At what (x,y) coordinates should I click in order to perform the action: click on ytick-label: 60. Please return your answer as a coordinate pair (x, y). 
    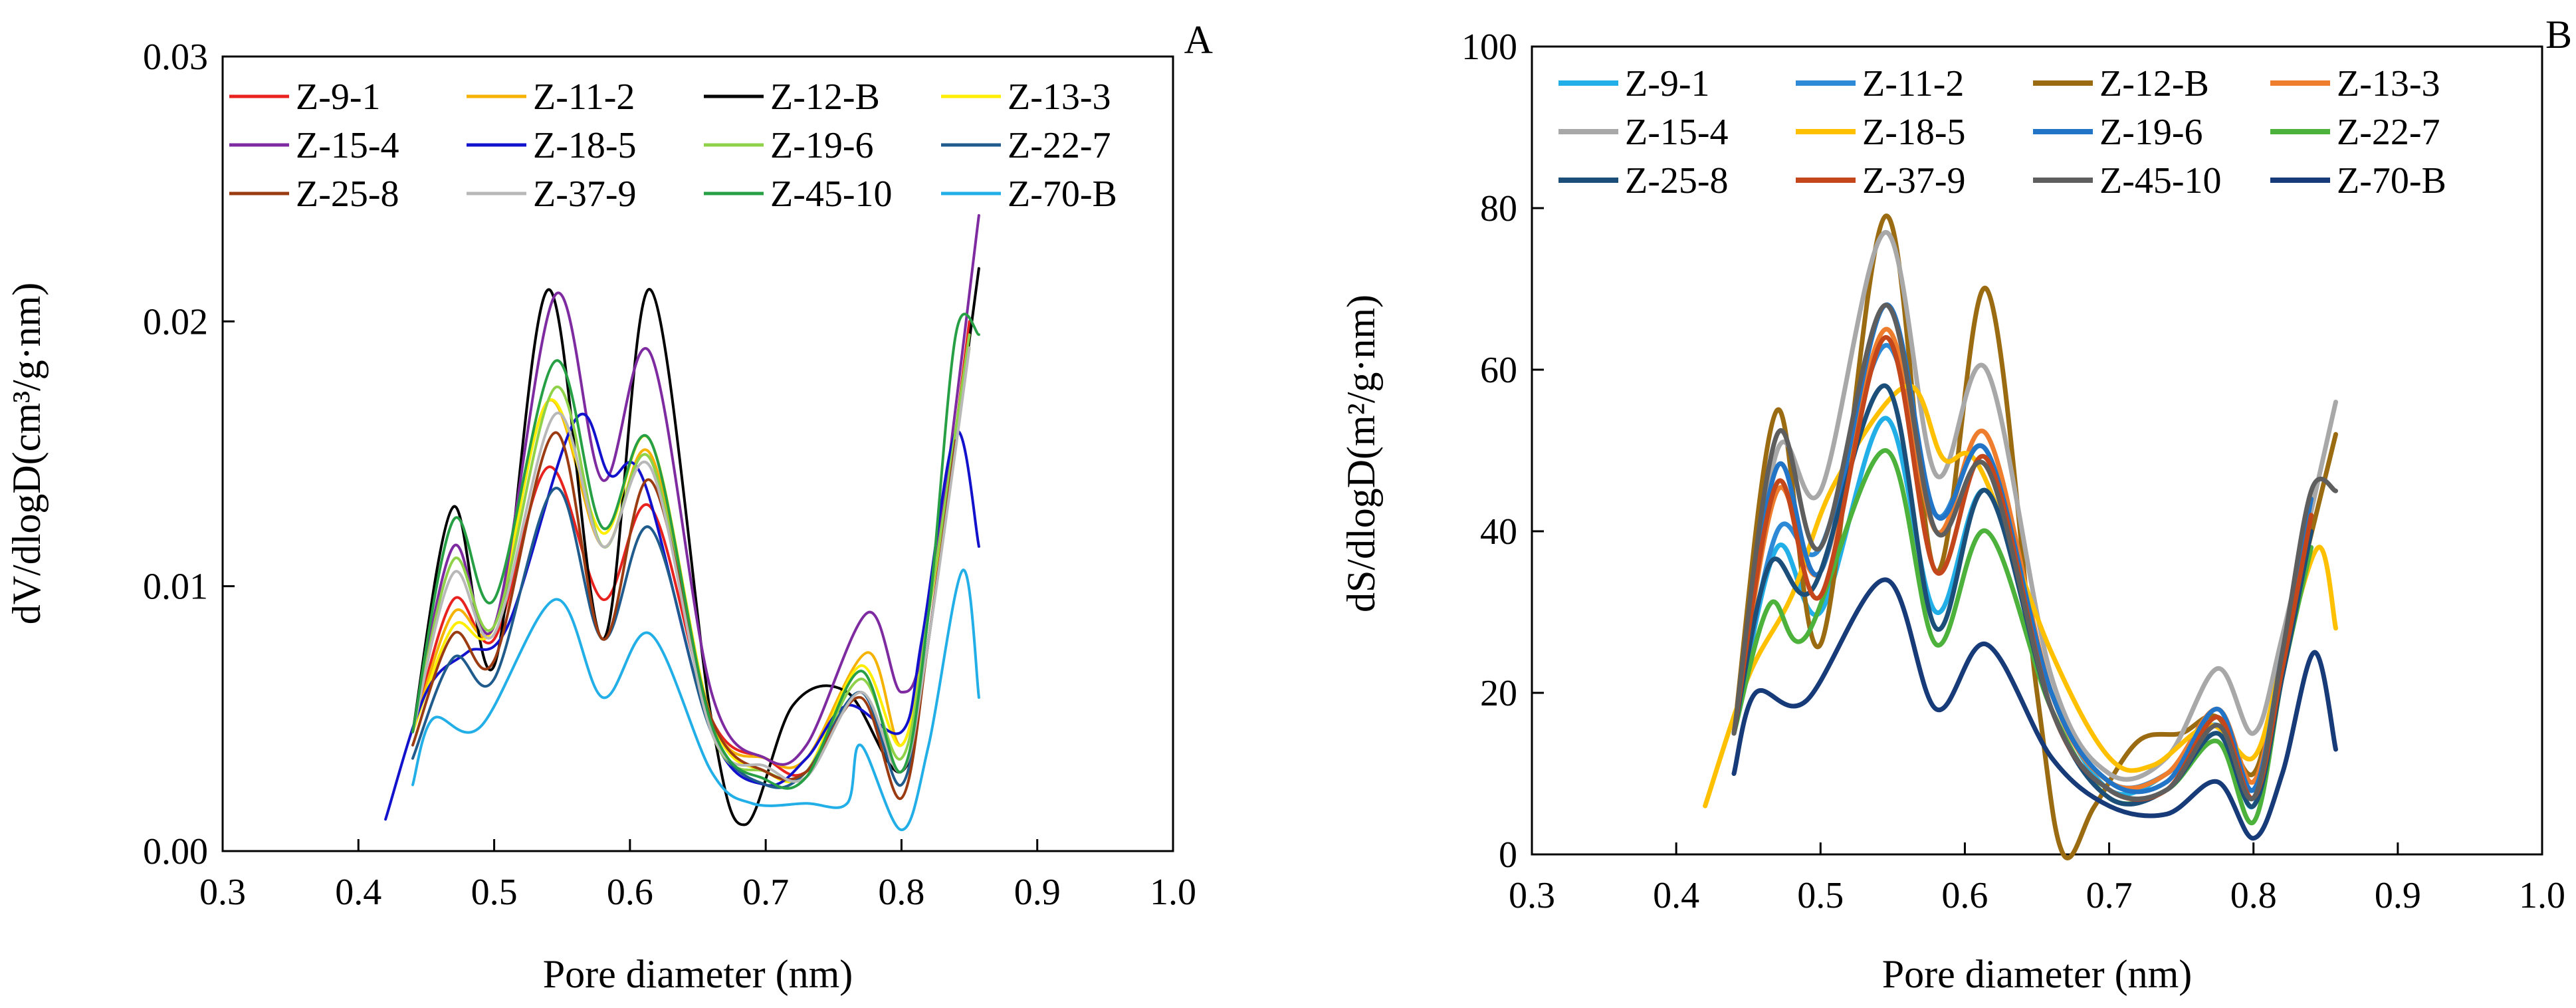
    Looking at the image, I should click on (1498, 370).